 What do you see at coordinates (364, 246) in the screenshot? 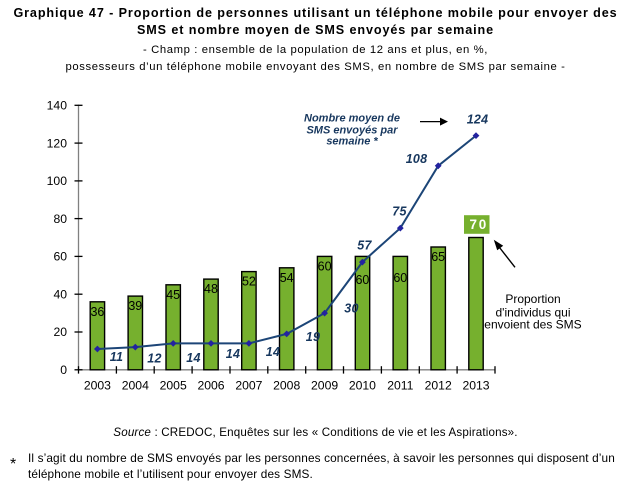
I see `svg-text: 57` at bounding box center [364, 246].